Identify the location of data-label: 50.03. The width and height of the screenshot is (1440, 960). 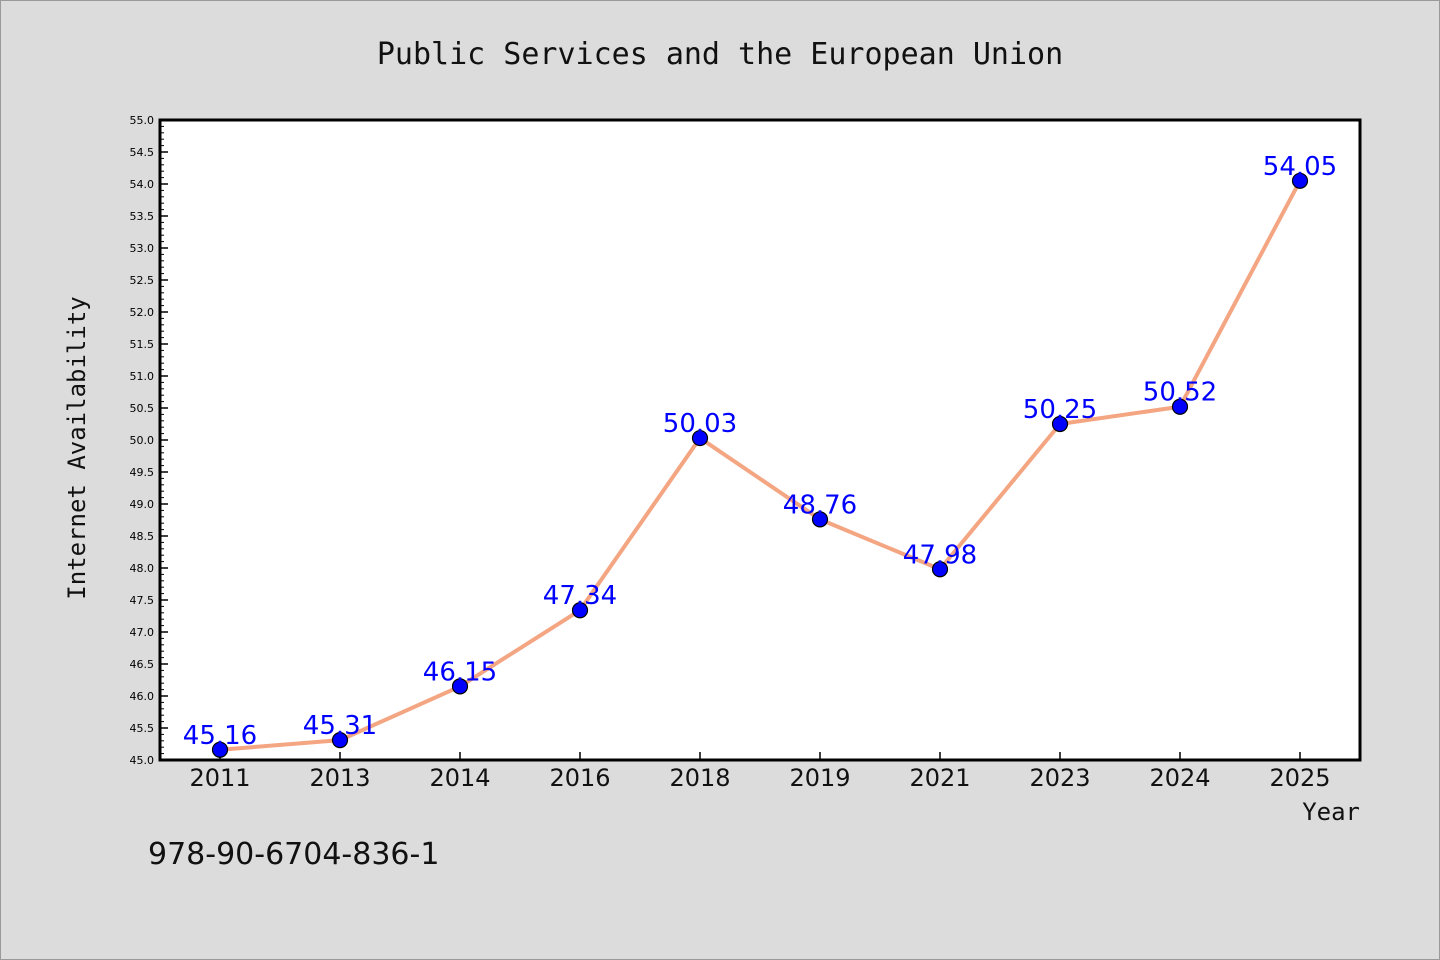
(700, 424).